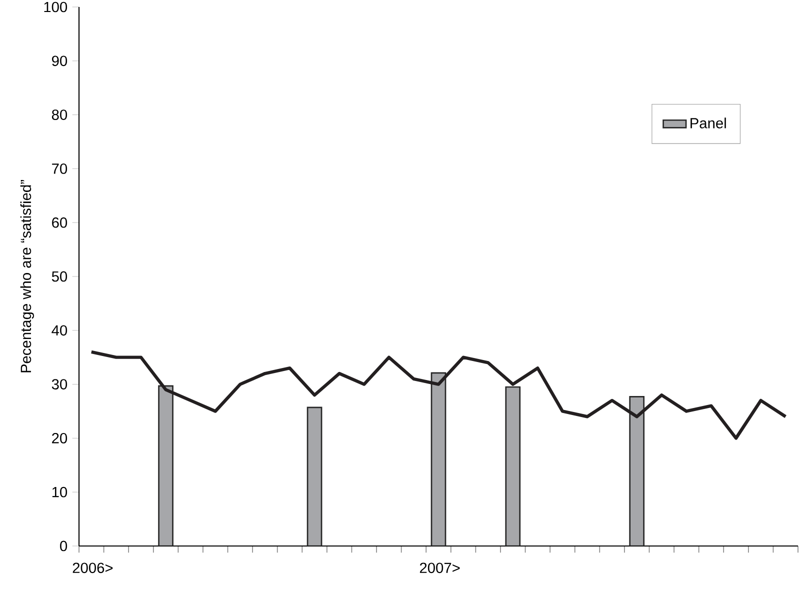 The height and width of the screenshot is (592, 800). What do you see at coordinates (60, 276) in the screenshot?
I see `y-tick-label: 50` at bounding box center [60, 276].